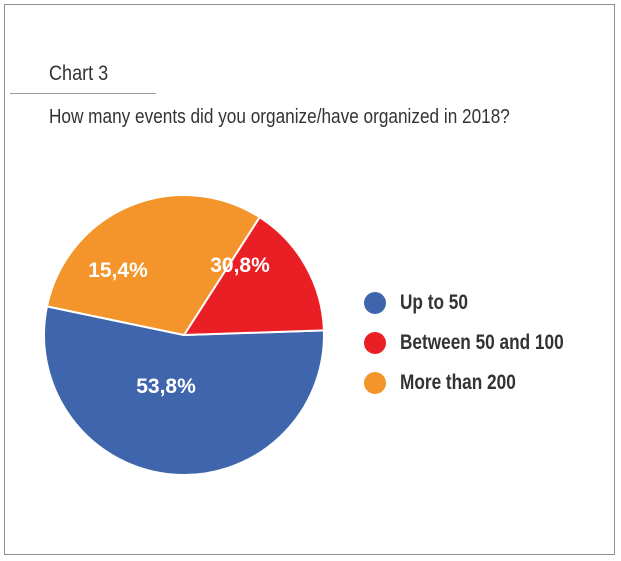 The width and height of the screenshot is (621, 561). What do you see at coordinates (83, 93) in the screenshot?
I see `title-divider` at bounding box center [83, 93].